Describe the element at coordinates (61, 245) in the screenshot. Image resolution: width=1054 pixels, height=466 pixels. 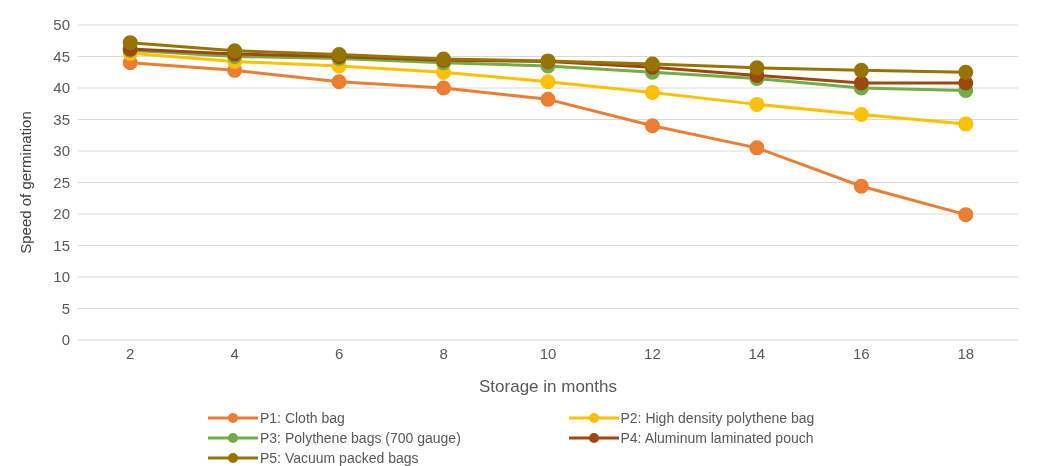
I see `y-tick-label: 15` at that location.